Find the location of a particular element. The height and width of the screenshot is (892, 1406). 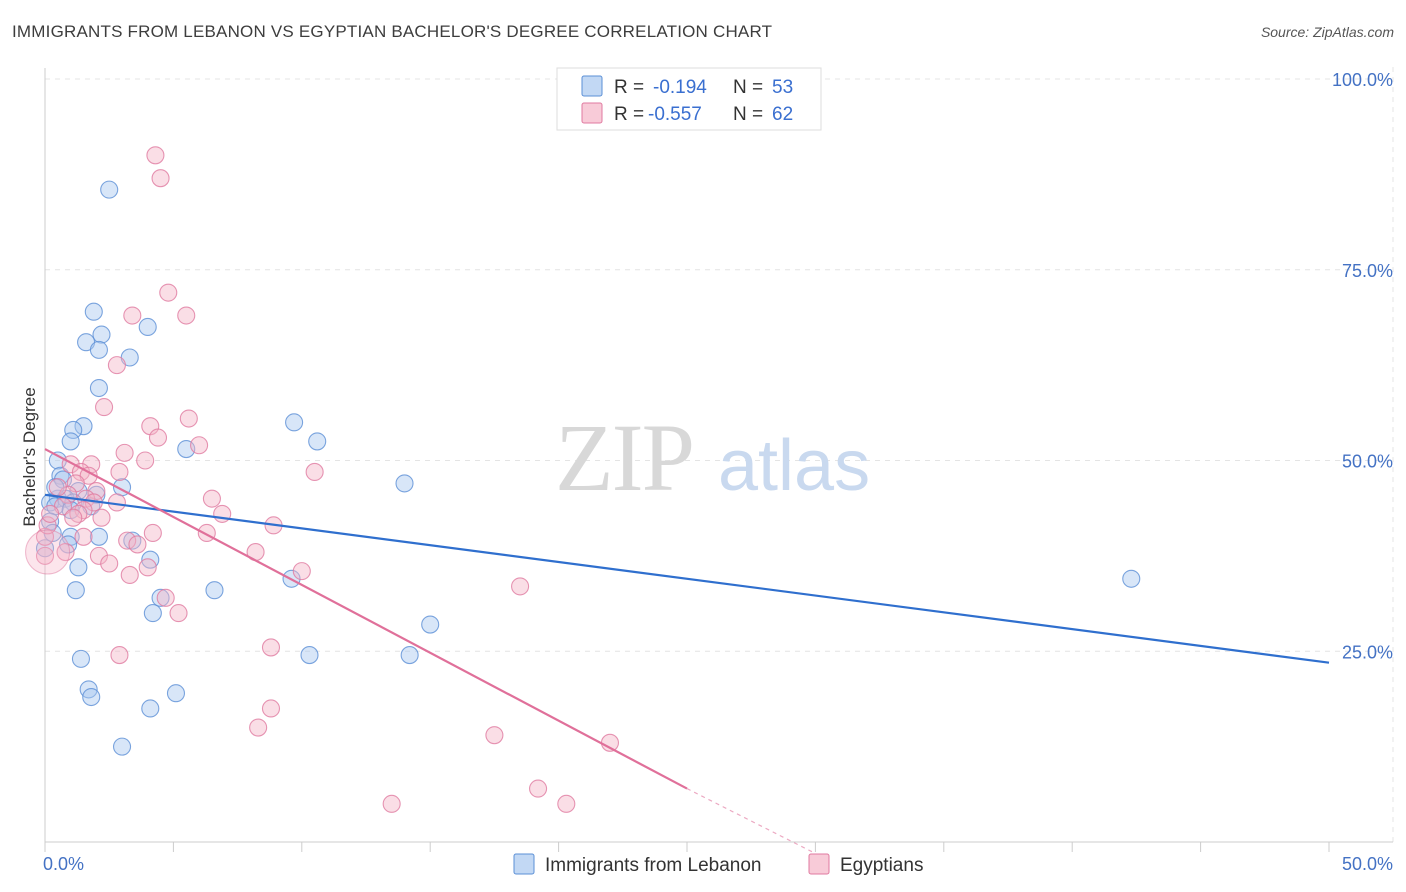

watermark-zip: ZIP is located at coordinates (624, 457).